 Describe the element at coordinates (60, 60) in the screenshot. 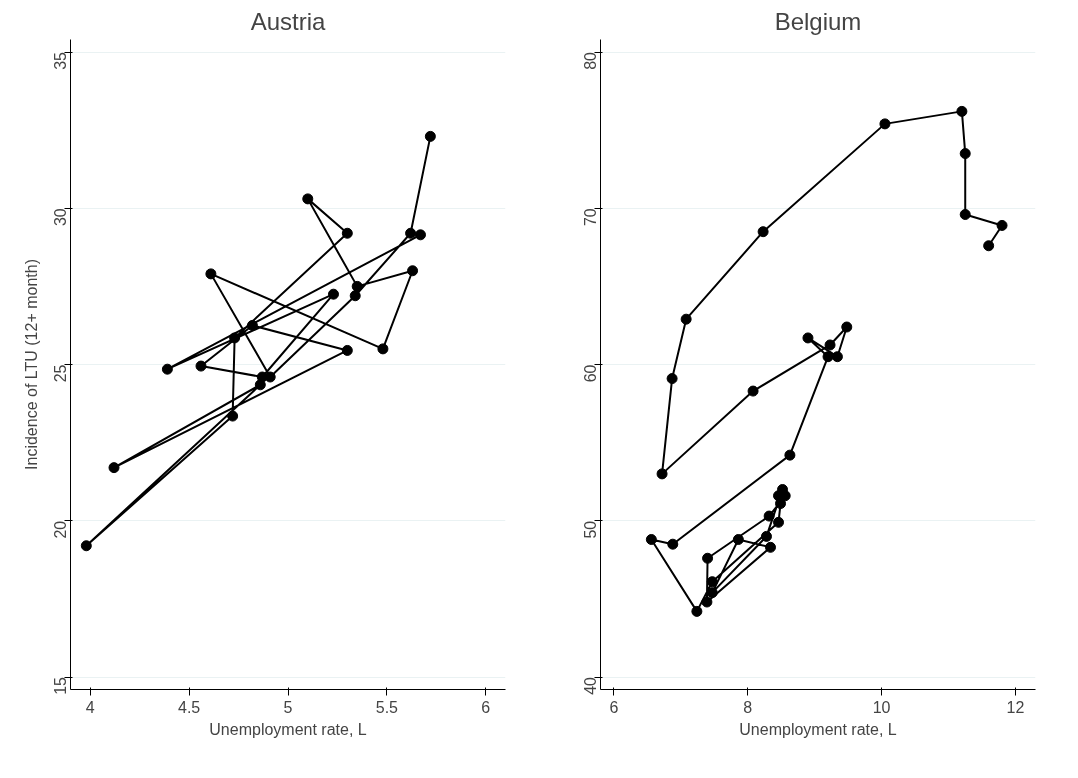

I see `y-tick-label: 35` at that location.